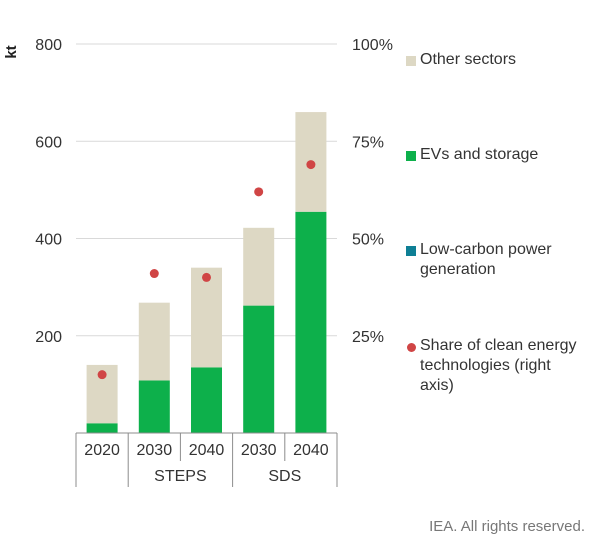 The image size is (589, 547). I want to click on credit-text: IEA. All rights reserved., so click(507, 526).